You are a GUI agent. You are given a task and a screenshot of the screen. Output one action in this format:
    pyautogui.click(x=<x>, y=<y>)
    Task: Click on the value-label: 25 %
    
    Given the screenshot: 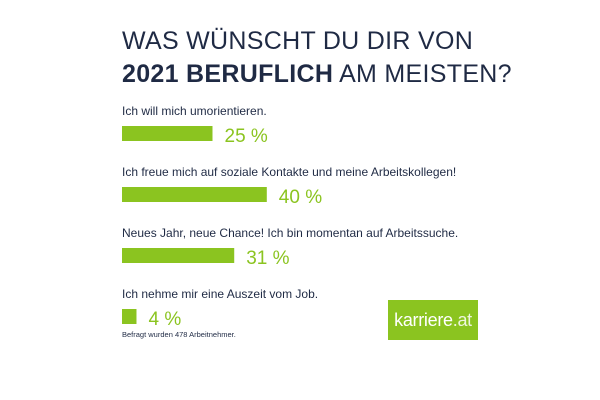 What is the action you would take?
    pyautogui.click(x=246, y=136)
    